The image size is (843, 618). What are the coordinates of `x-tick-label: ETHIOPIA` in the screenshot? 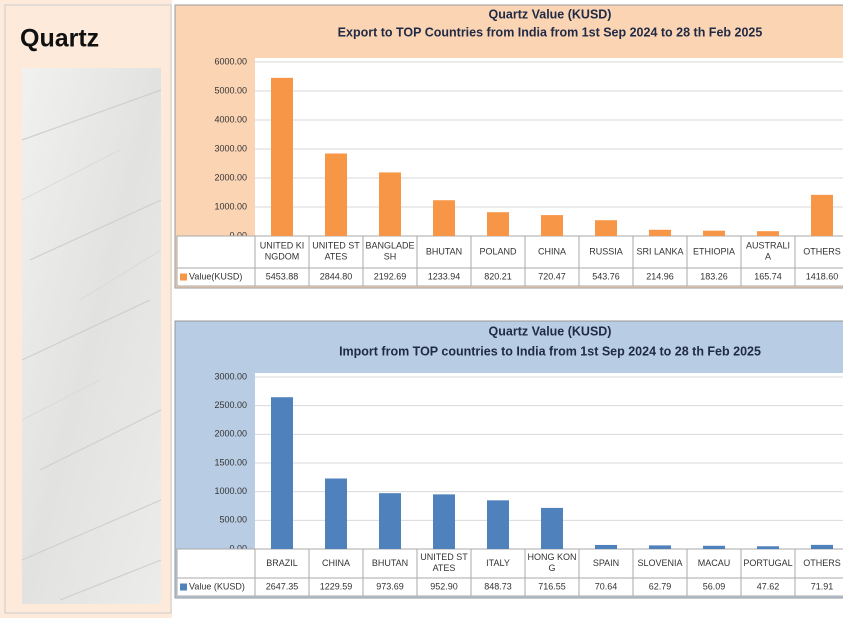 It's located at (714, 251).